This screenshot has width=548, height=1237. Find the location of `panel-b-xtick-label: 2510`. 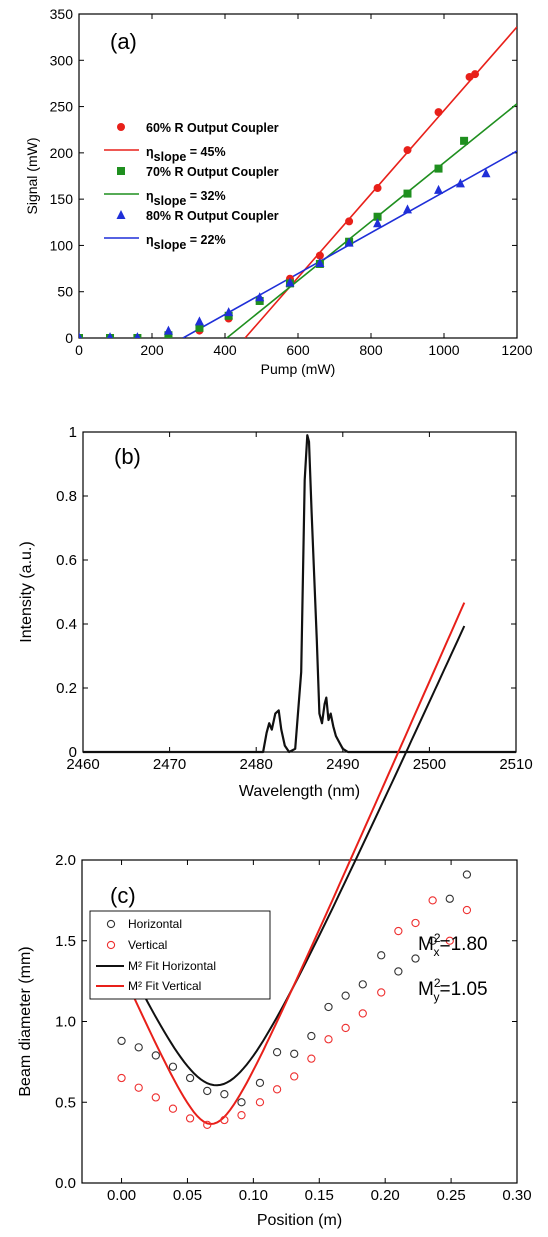

panel-b-xtick-label: 2510 is located at coordinates (515, 764).